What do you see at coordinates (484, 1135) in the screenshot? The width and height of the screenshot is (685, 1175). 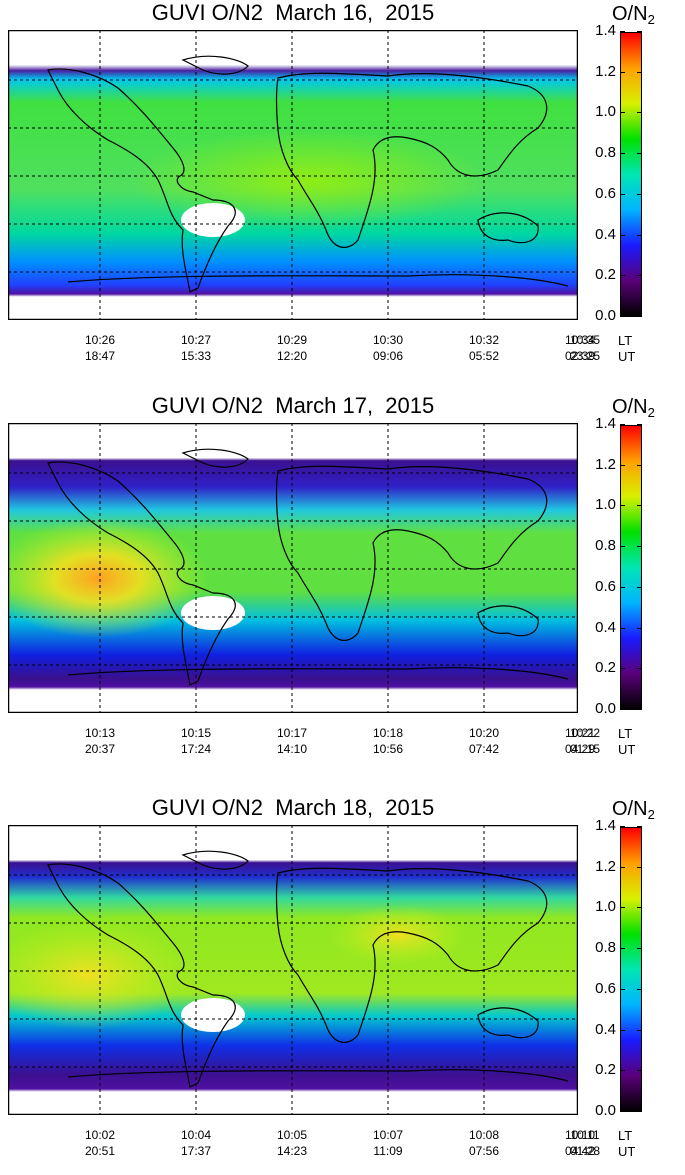 I see `lt-time-label: 10:08` at bounding box center [484, 1135].